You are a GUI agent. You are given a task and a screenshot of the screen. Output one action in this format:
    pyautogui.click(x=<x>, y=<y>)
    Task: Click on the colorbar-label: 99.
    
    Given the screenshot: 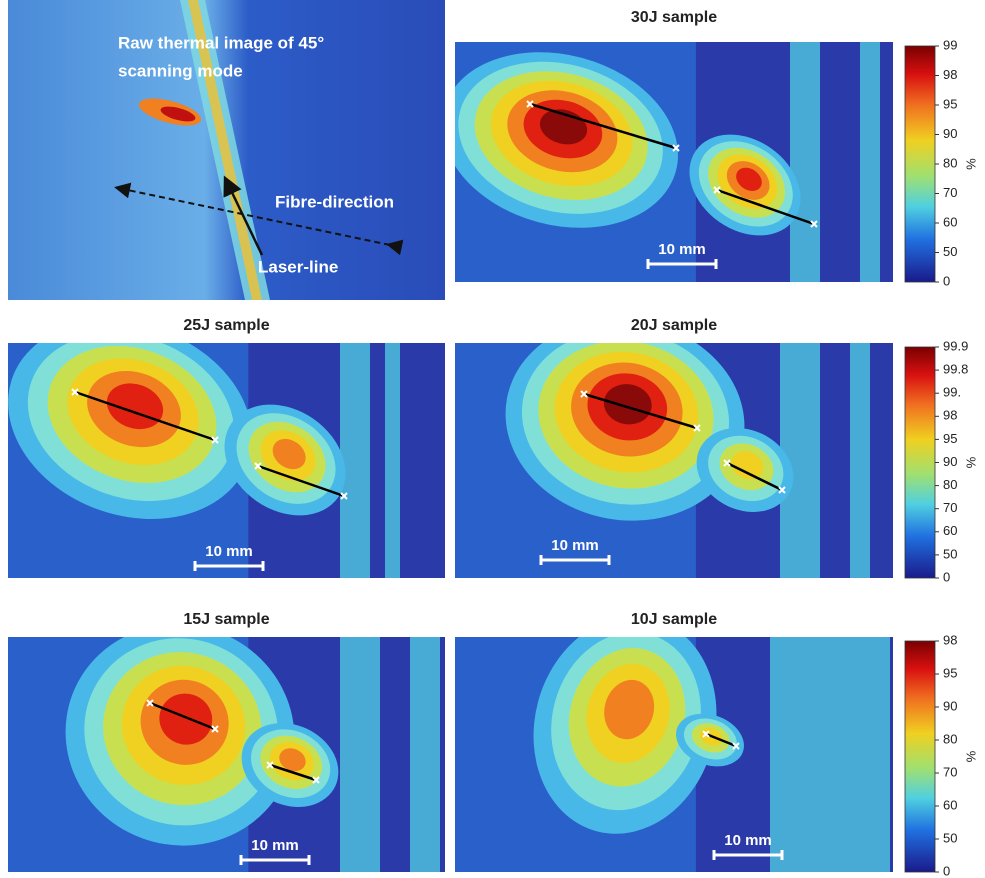 What is the action you would take?
    pyautogui.click(x=952, y=392)
    